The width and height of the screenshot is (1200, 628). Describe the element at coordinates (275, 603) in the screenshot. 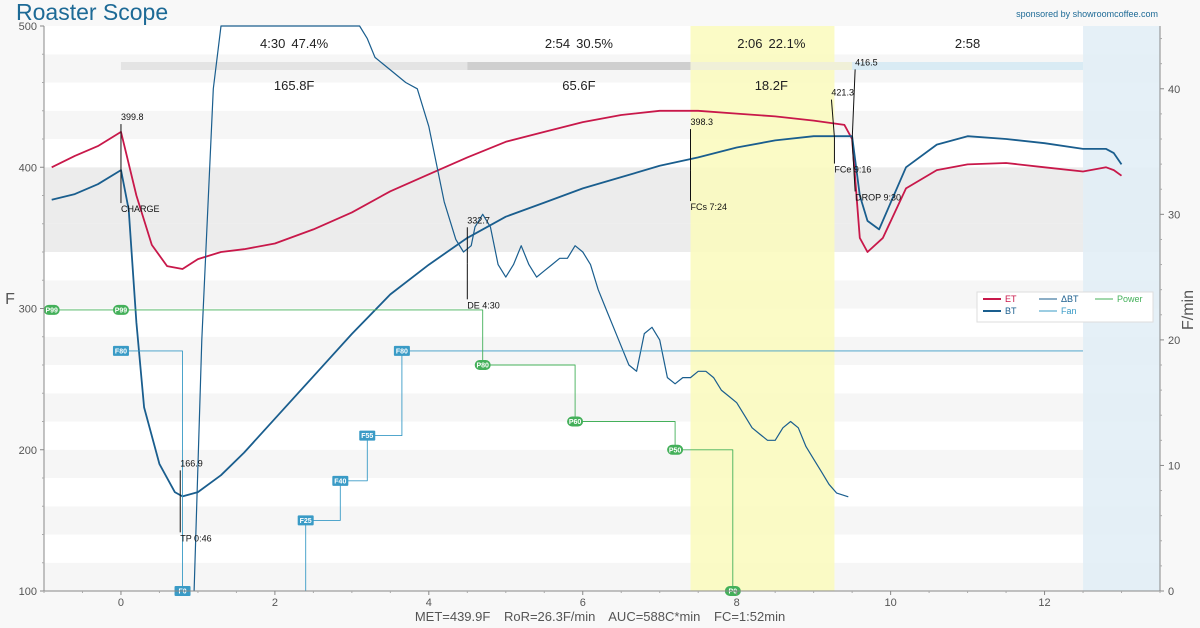

I see `x-tick-label: 2` at that location.